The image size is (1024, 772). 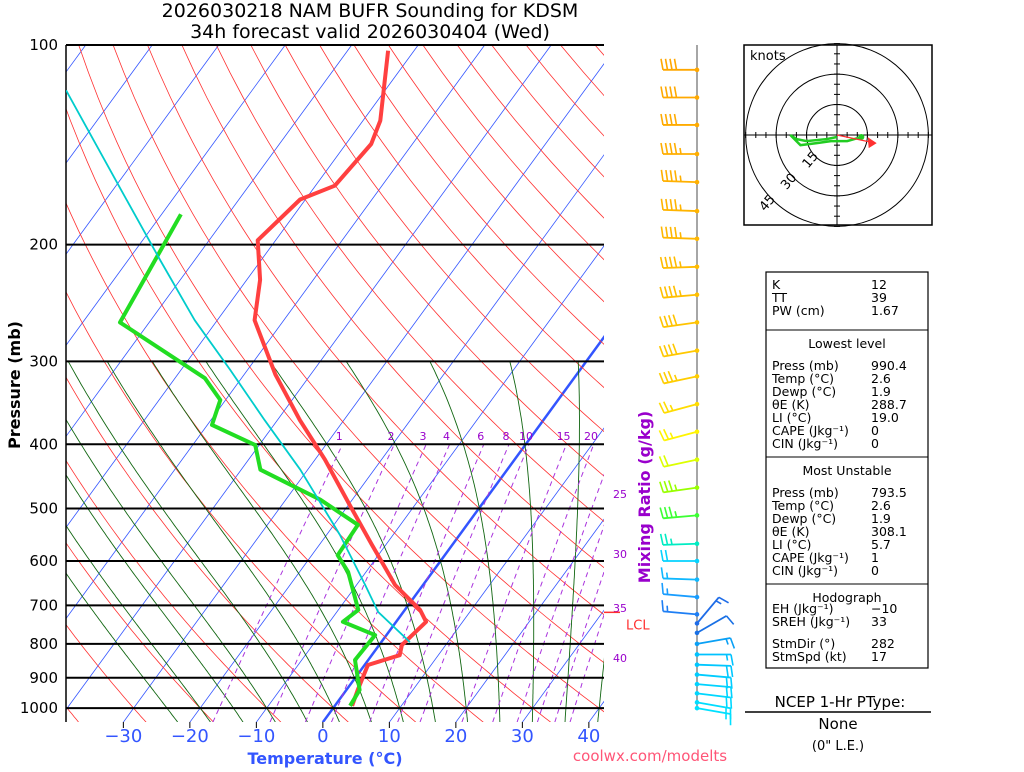 What do you see at coordinates (846, 343) in the screenshot?
I see `stats-heading: Lowest level` at bounding box center [846, 343].